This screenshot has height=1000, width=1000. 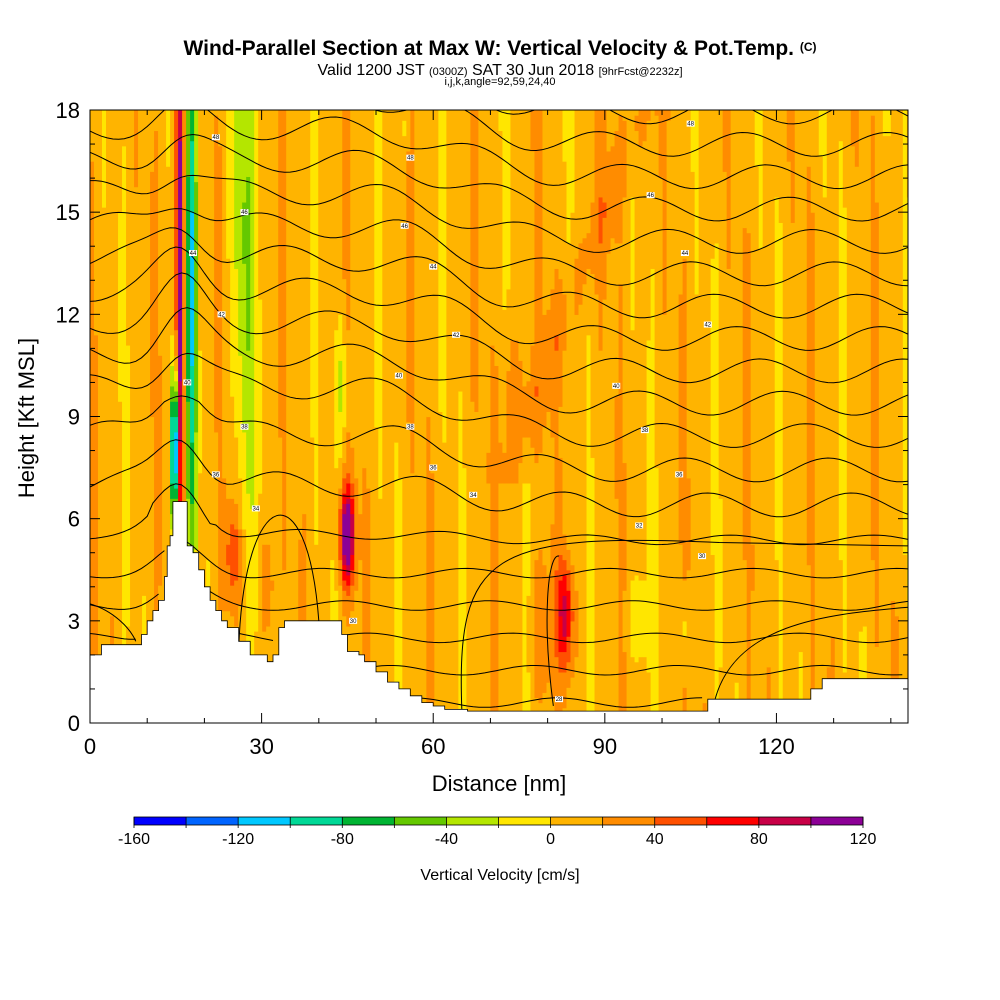 I want to click on contour-label: 28, so click(x=559, y=700).